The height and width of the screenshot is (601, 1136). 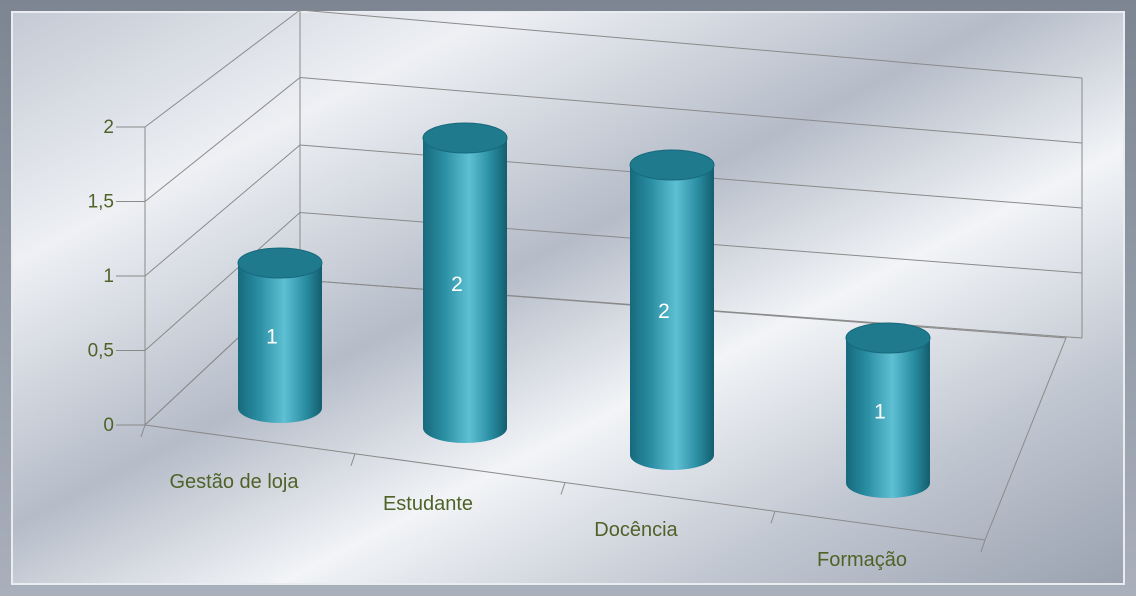 I want to click on x-tick-label: Gestão de loja, so click(x=235, y=482).